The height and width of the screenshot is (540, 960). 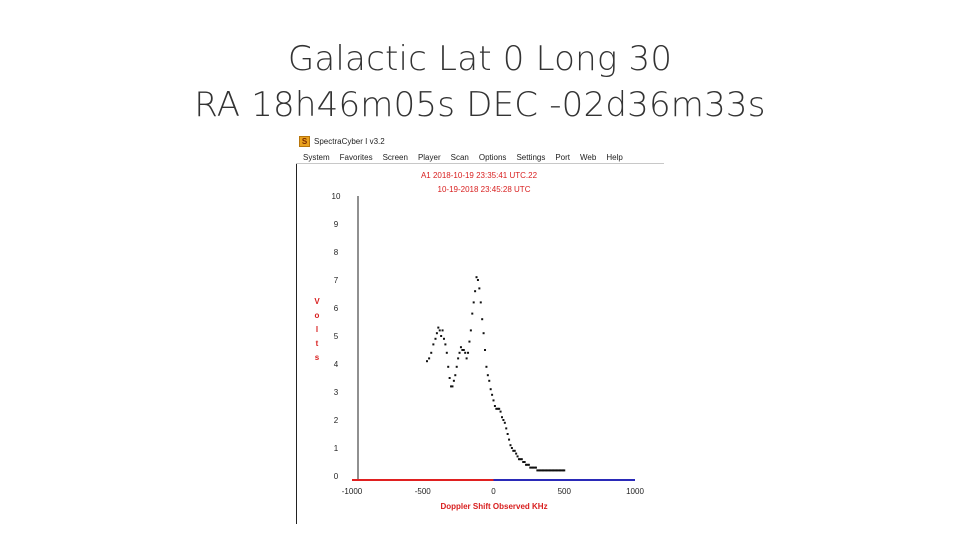 What do you see at coordinates (317, 315) in the screenshot?
I see `y-axis-label-letter: o` at bounding box center [317, 315].